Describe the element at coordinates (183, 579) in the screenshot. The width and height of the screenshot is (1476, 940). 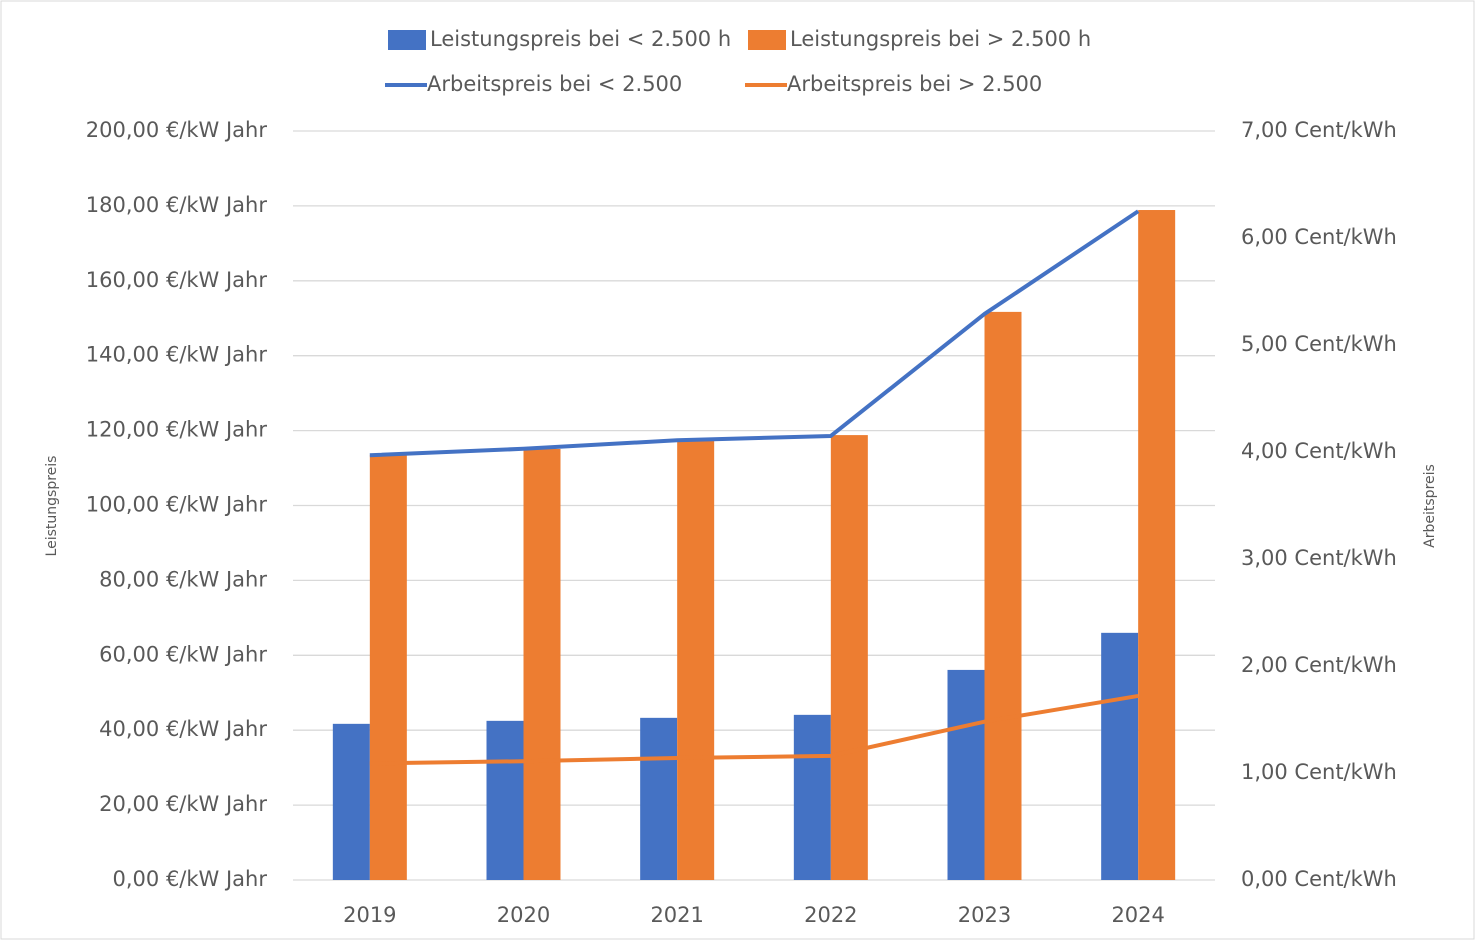
I see `y-tick-label: 80,00 €/kW Jahr` at that location.